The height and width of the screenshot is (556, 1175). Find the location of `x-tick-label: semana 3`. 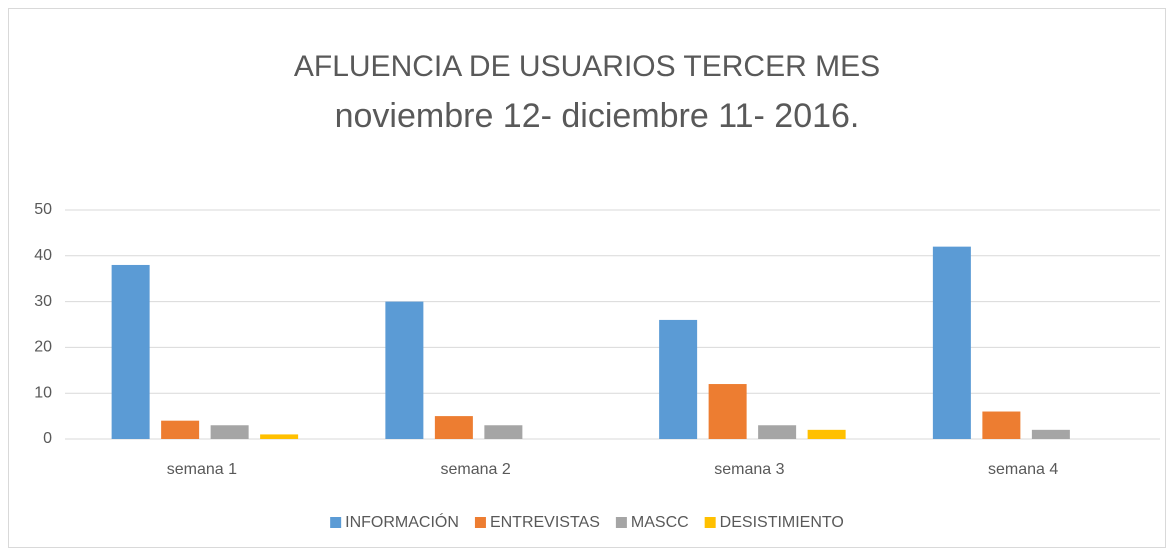

x-tick-label: semana 3 is located at coordinates (749, 469).